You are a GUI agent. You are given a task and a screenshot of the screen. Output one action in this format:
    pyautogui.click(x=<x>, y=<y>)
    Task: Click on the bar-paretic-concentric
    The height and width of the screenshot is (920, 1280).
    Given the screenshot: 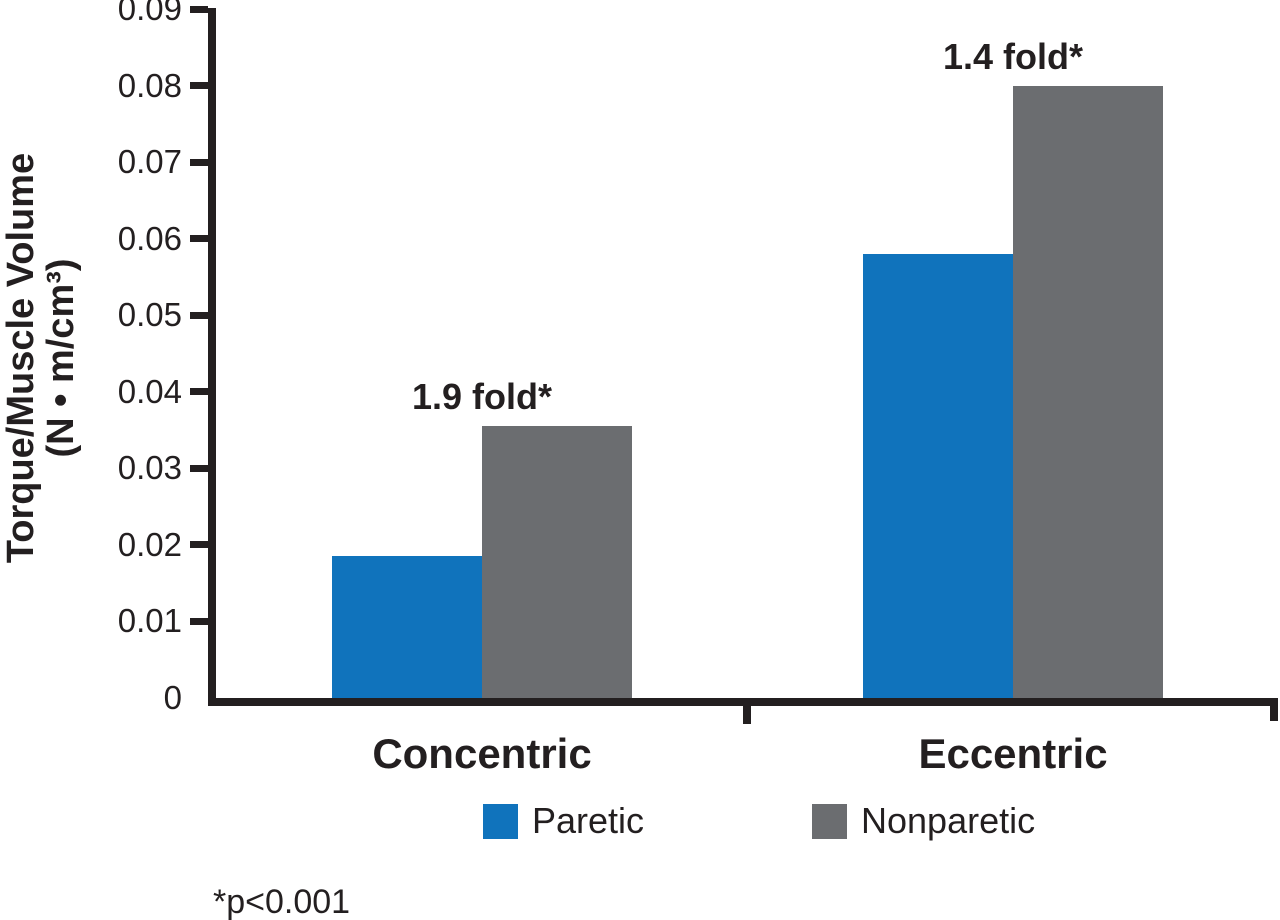 What is the action you would take?
    pyautogui.click(x=407, y=627)
    